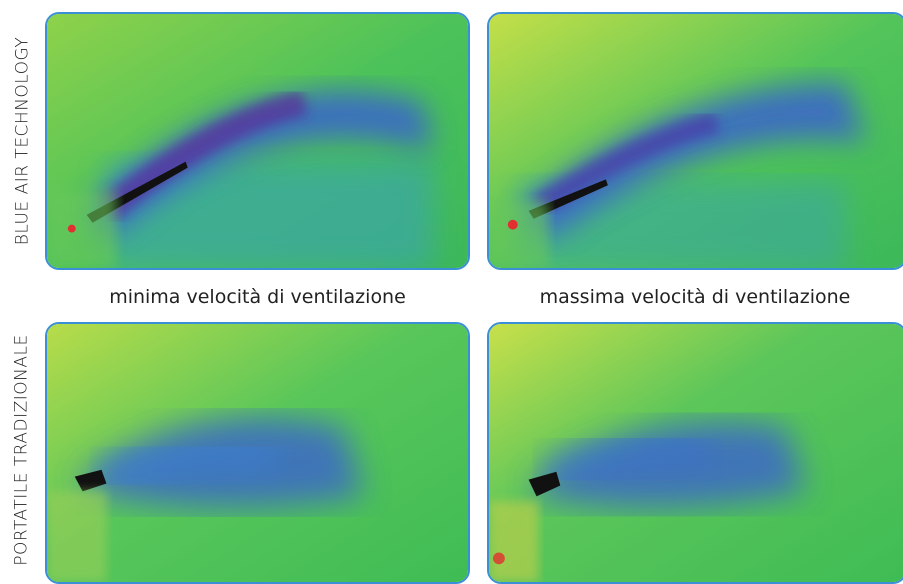 Image resolution: width=903 pixels, height=584 pixels. Describe the element at coordinates (695, 297) in the screenshot. I see `caption-maximum-speed: massima velocità di ventilazione` at that location.